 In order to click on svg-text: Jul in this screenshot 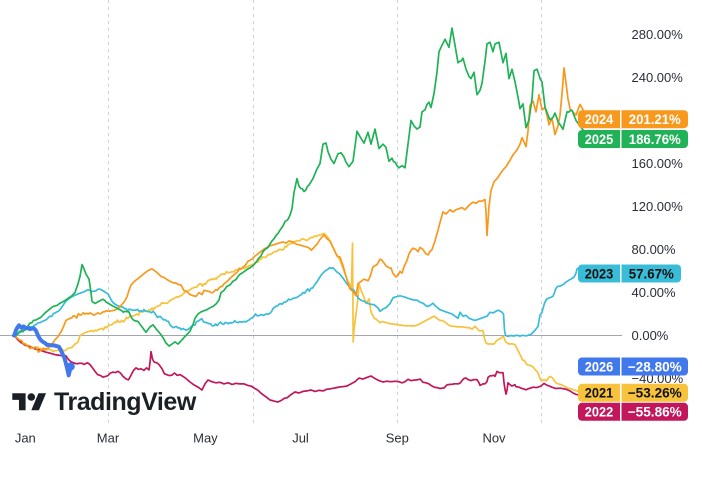, I will do `click(300, 438)`.